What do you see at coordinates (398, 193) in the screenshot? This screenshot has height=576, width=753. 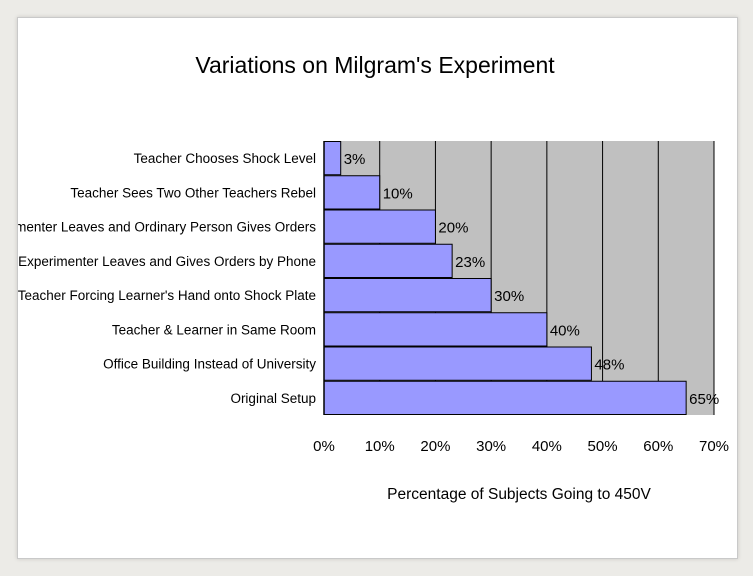 I see `value-label: 10%` at bounding box center [398, 193].